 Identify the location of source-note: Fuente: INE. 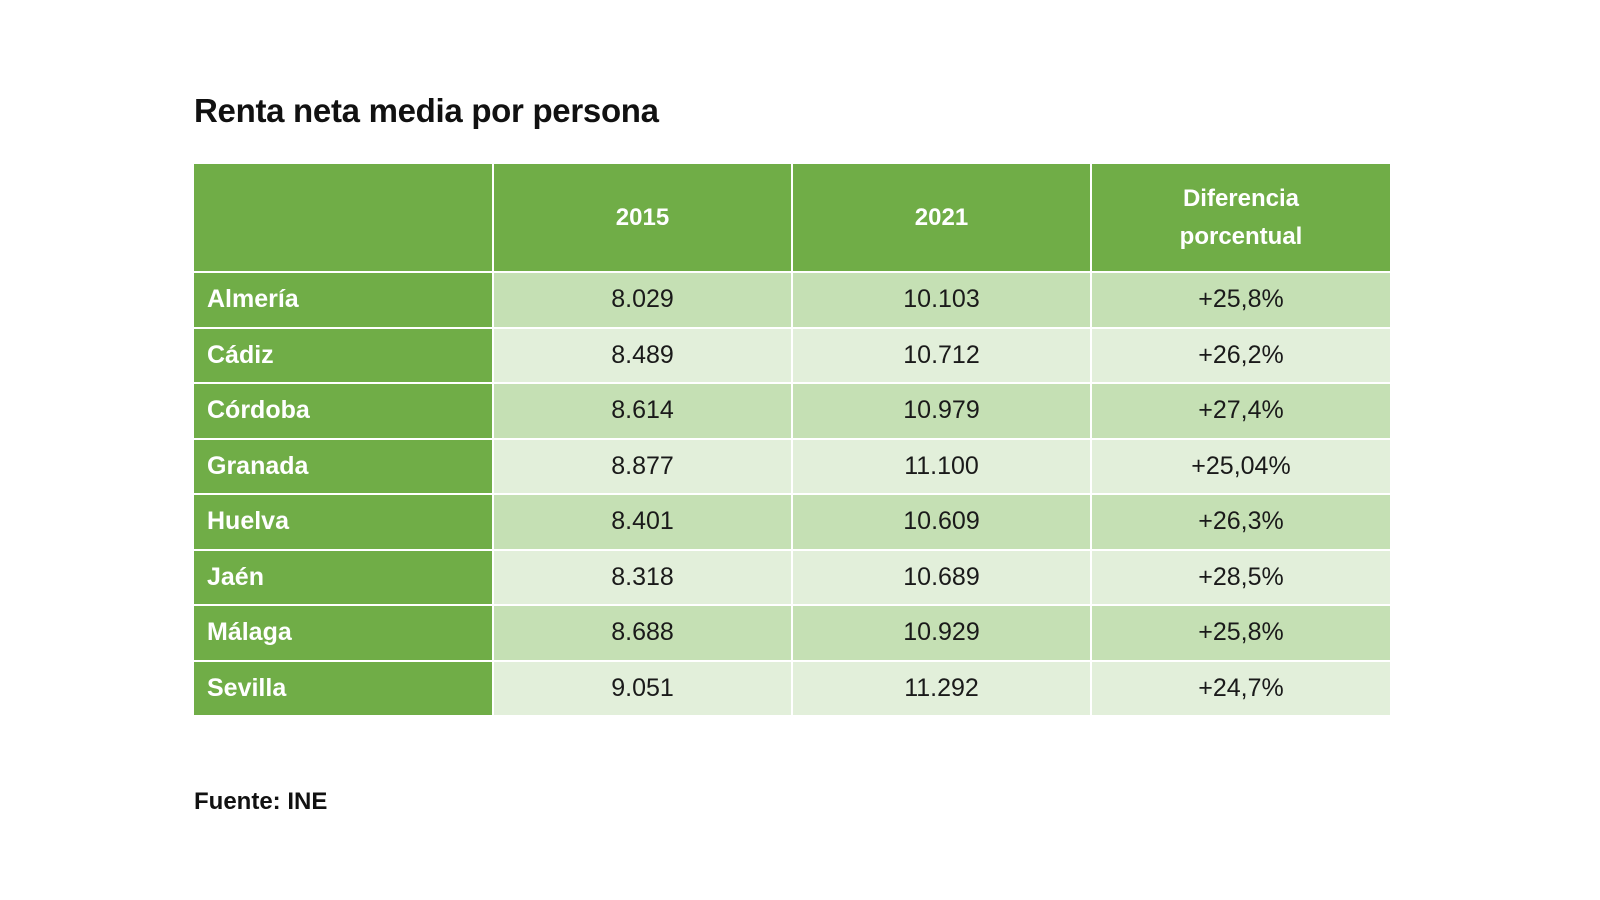
(261, 801).